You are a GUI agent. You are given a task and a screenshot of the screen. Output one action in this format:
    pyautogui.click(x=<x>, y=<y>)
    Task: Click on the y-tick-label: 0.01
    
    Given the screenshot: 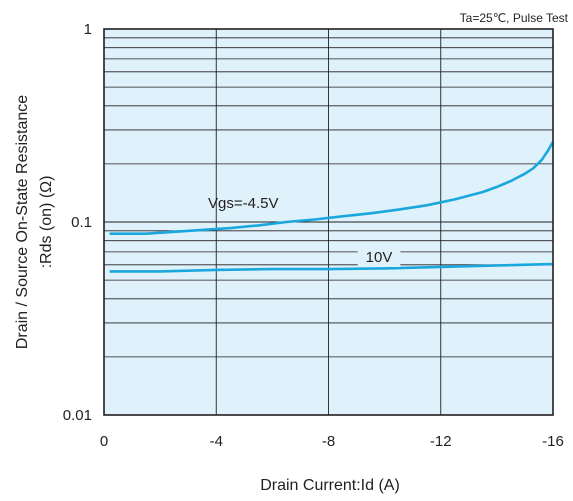 What is the action you would take?
    pyautogui.click(x=77, y=415)
    